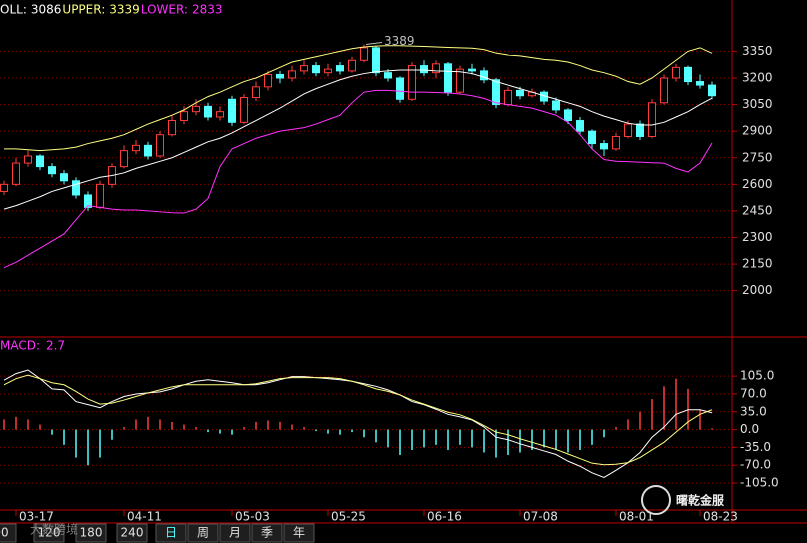  I want to click on period-tab: 120, so click(49, 533).